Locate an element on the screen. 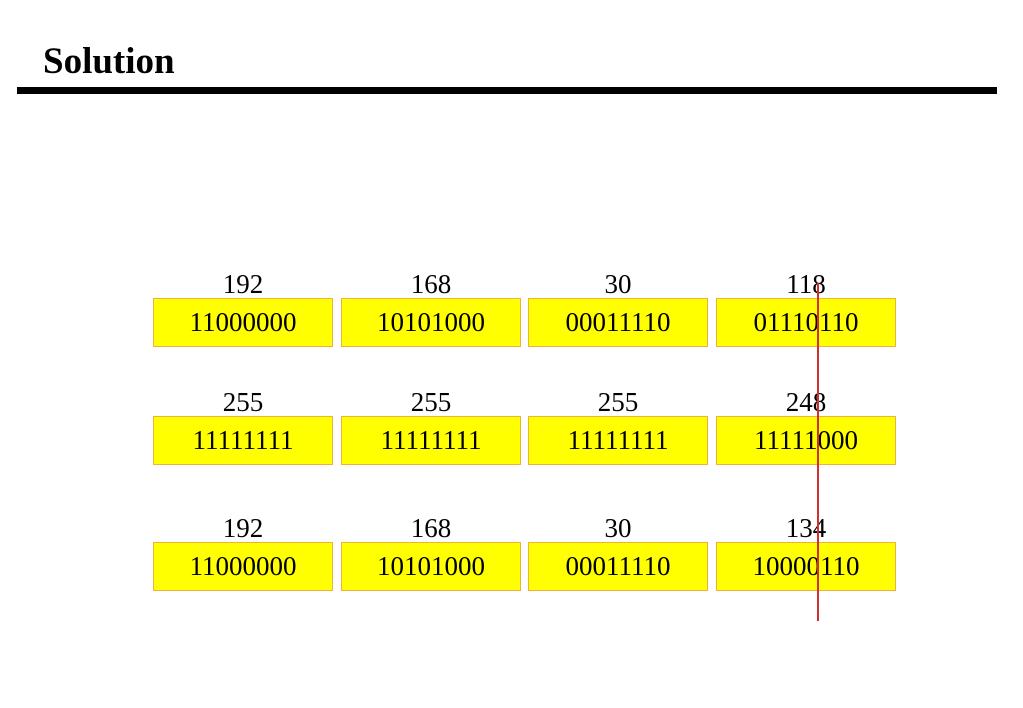 The image size is (1023, 708). binary-octet: 01110110 is located at coordinates (806, 322).